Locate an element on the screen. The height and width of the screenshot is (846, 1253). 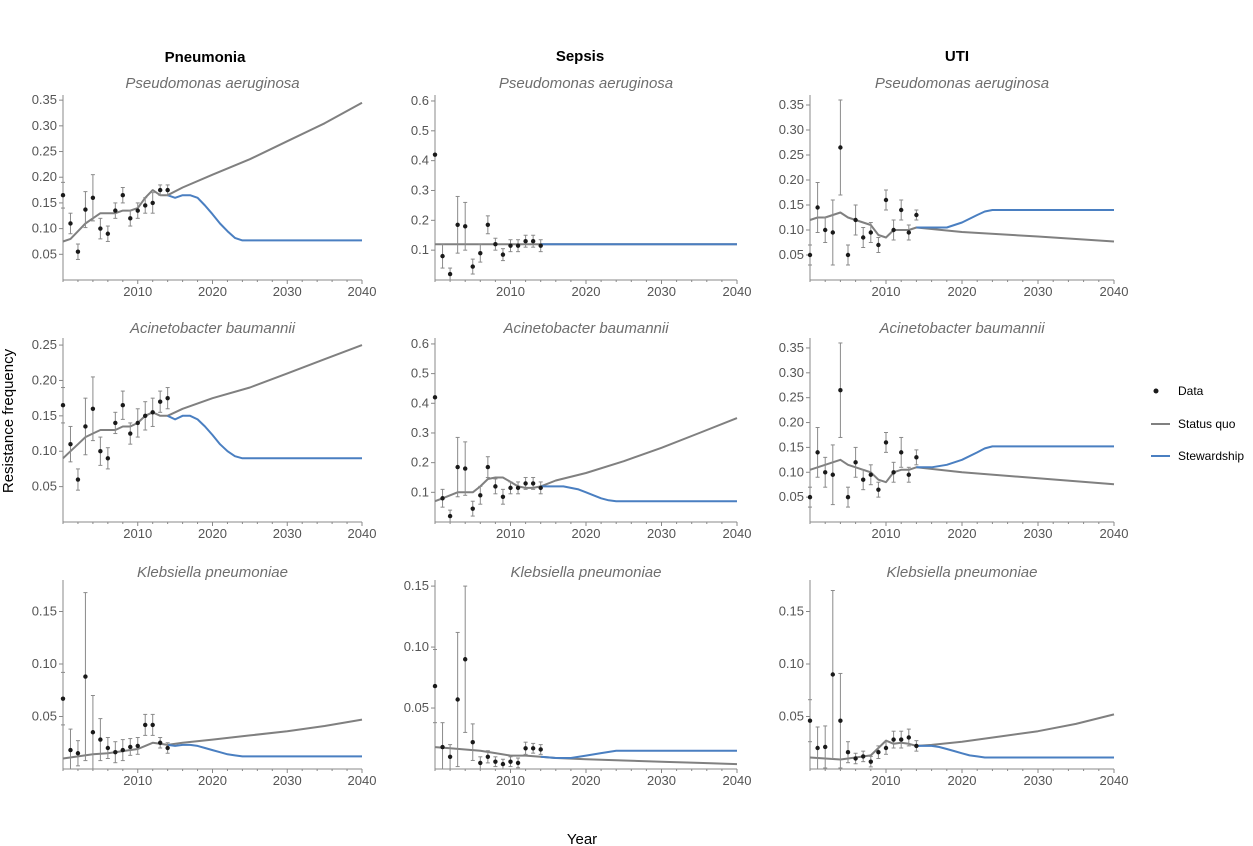
legend-label-status-quo: Status quo is located at coordinates (1207, 424).